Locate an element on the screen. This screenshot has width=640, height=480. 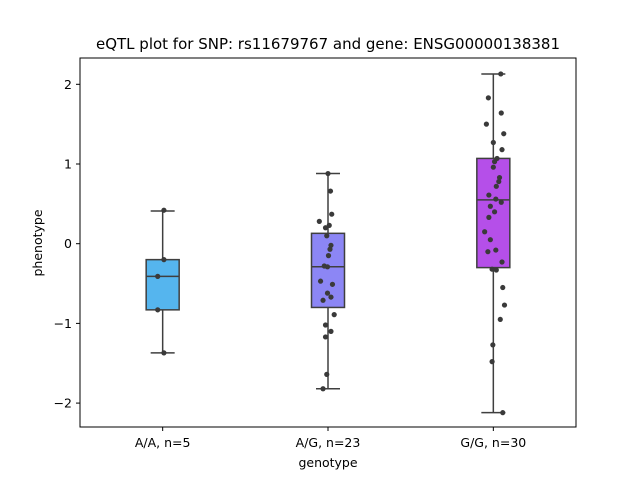
y-axis-label: phenotype is located at coordinates (37, 242).